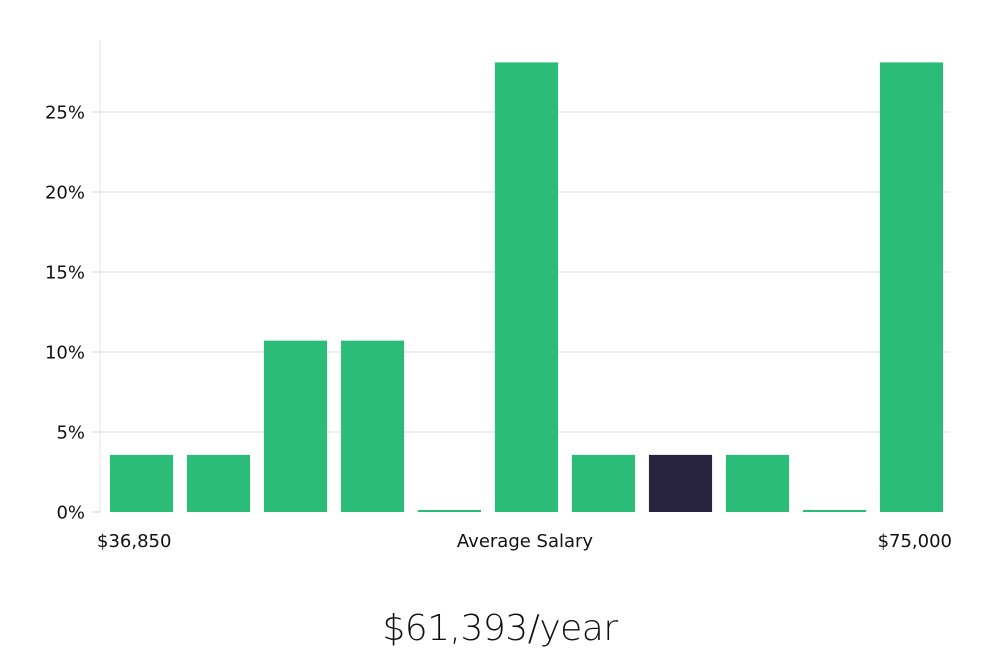 This screenshot has height=660, width=1000. What do you see at coordinates (65, 113) in the screenshot?
I see `y-tick-label: 25%` at bounding box center [65, 113].